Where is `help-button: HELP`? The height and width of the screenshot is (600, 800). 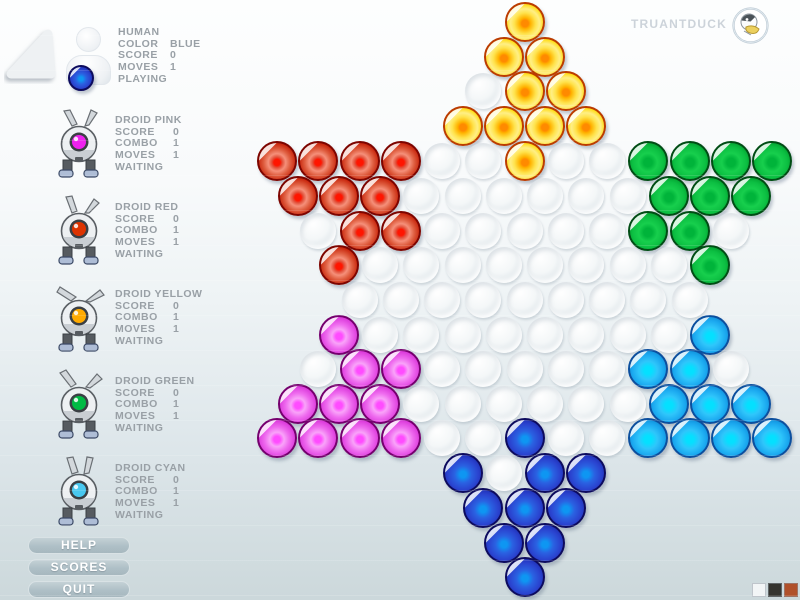 help-button: HELP is located at coordinates (79, 545).